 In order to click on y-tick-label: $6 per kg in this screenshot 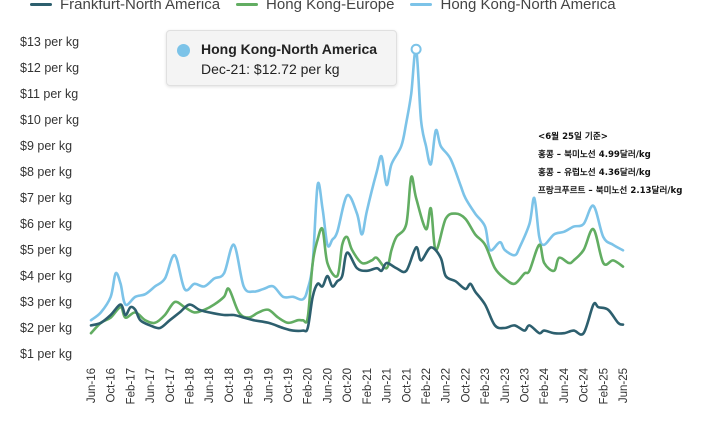, I will do `click(46, 224)`.